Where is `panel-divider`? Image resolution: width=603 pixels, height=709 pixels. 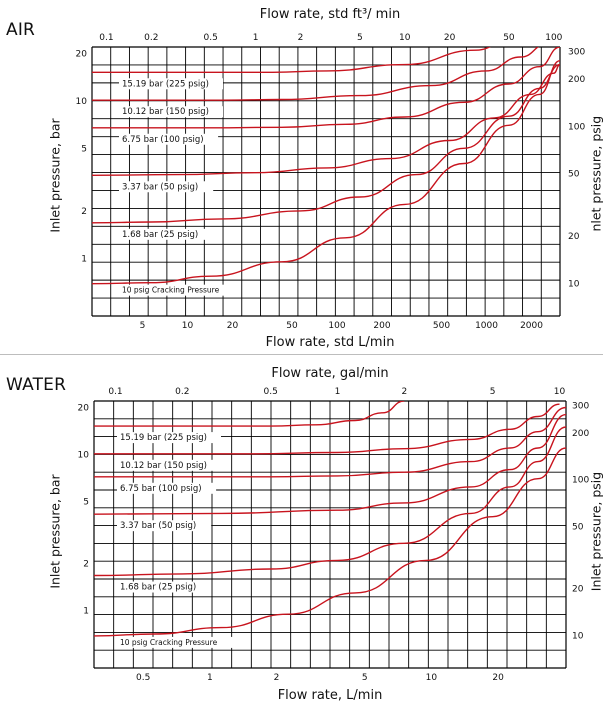
panel-divider is located at coordinates (301, 354).